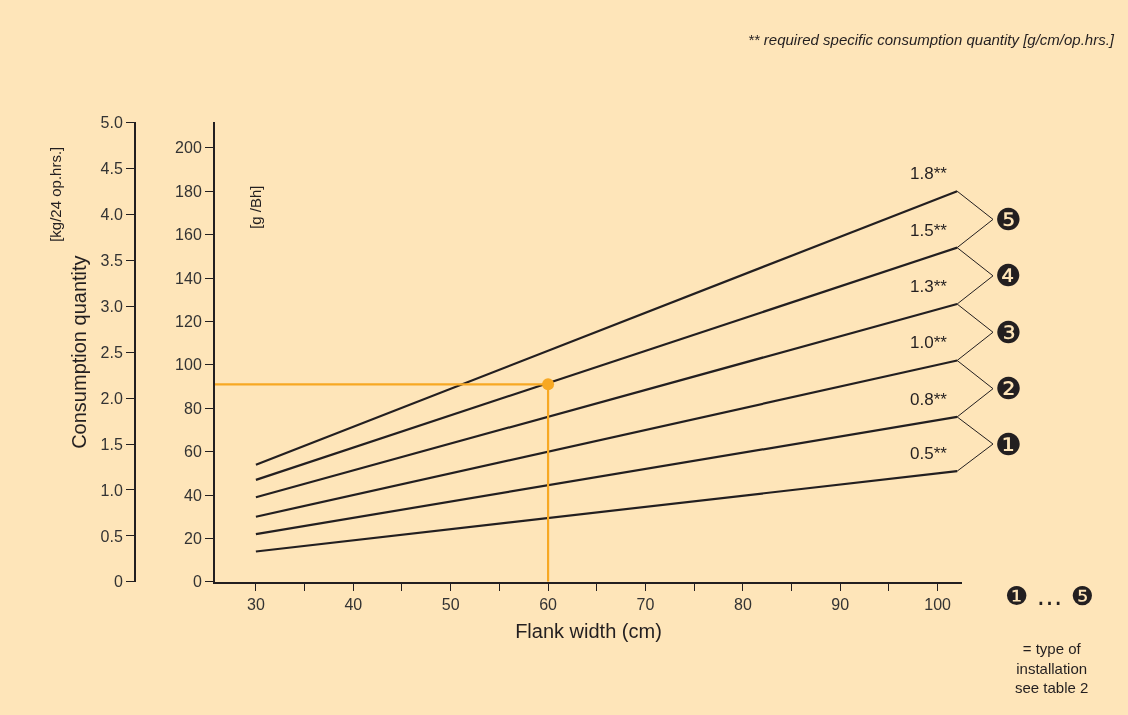 The height and width of the screenshot is (715, 1128). I want to click on series-label: 1.8**, so click(929, 173).